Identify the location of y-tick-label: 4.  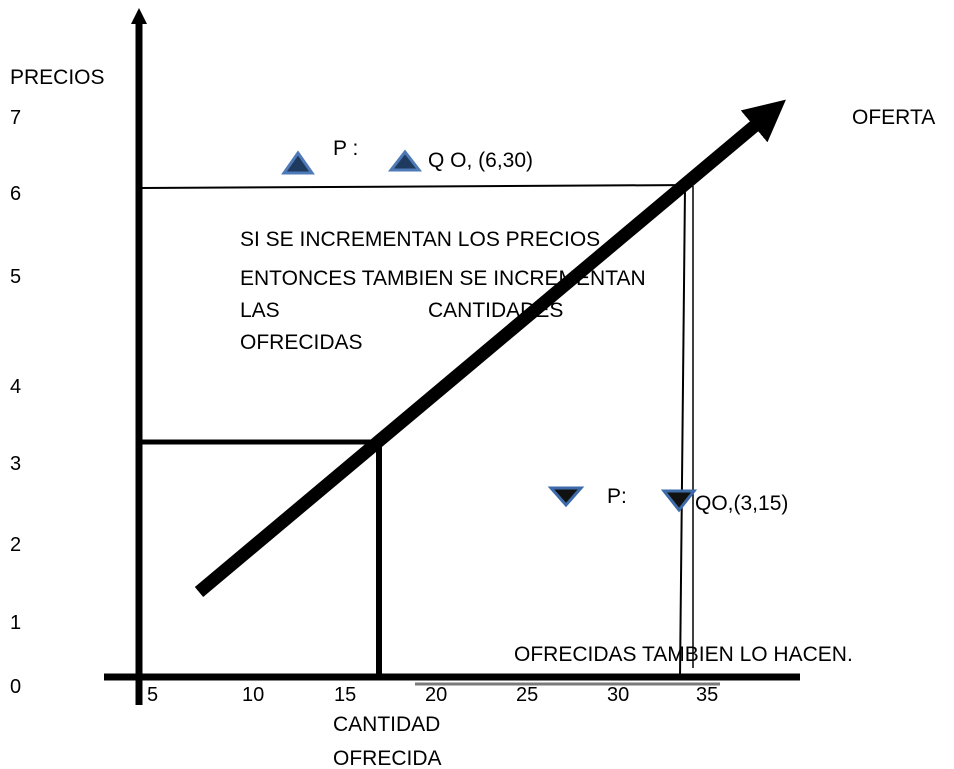
(15, 387).